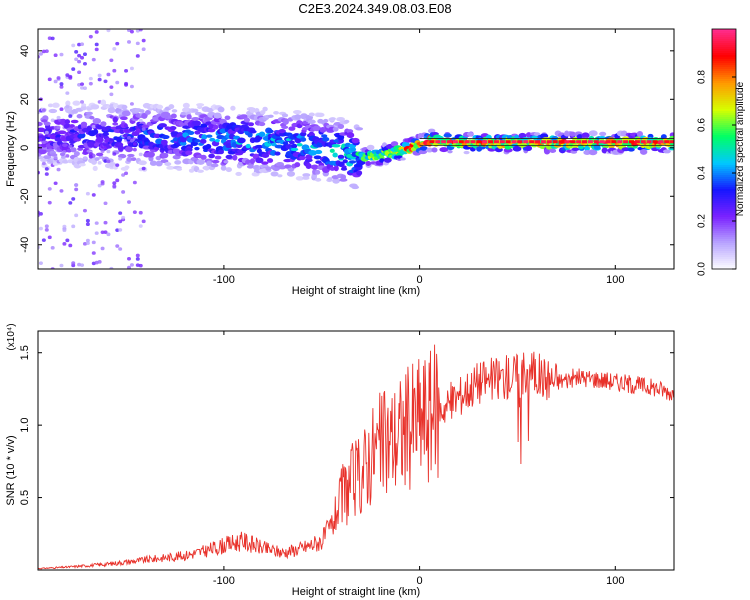  Describe the element at coordinates (25, 99) in the screenshot. I see `y-tick-label: 20` at that location.